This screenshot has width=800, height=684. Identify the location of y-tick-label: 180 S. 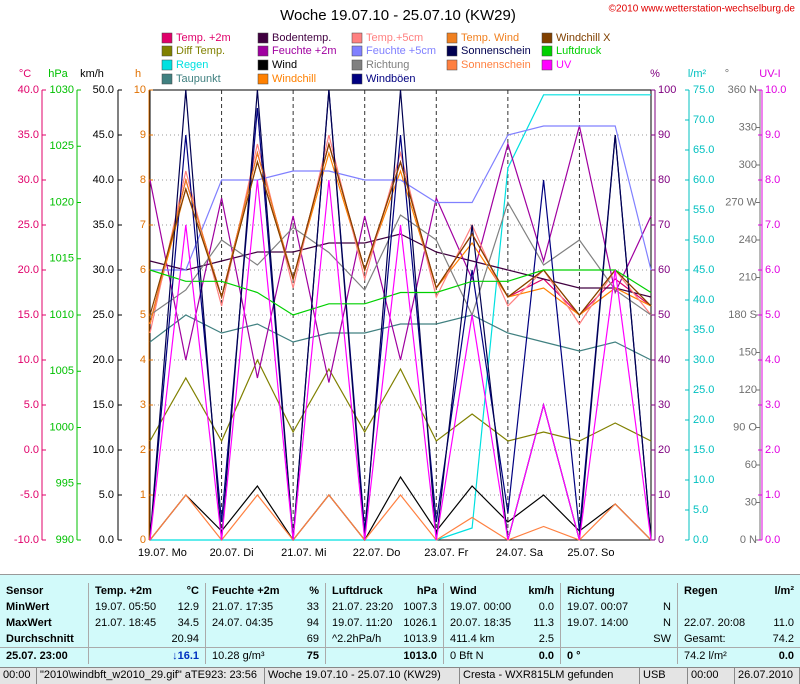
(742, 315).